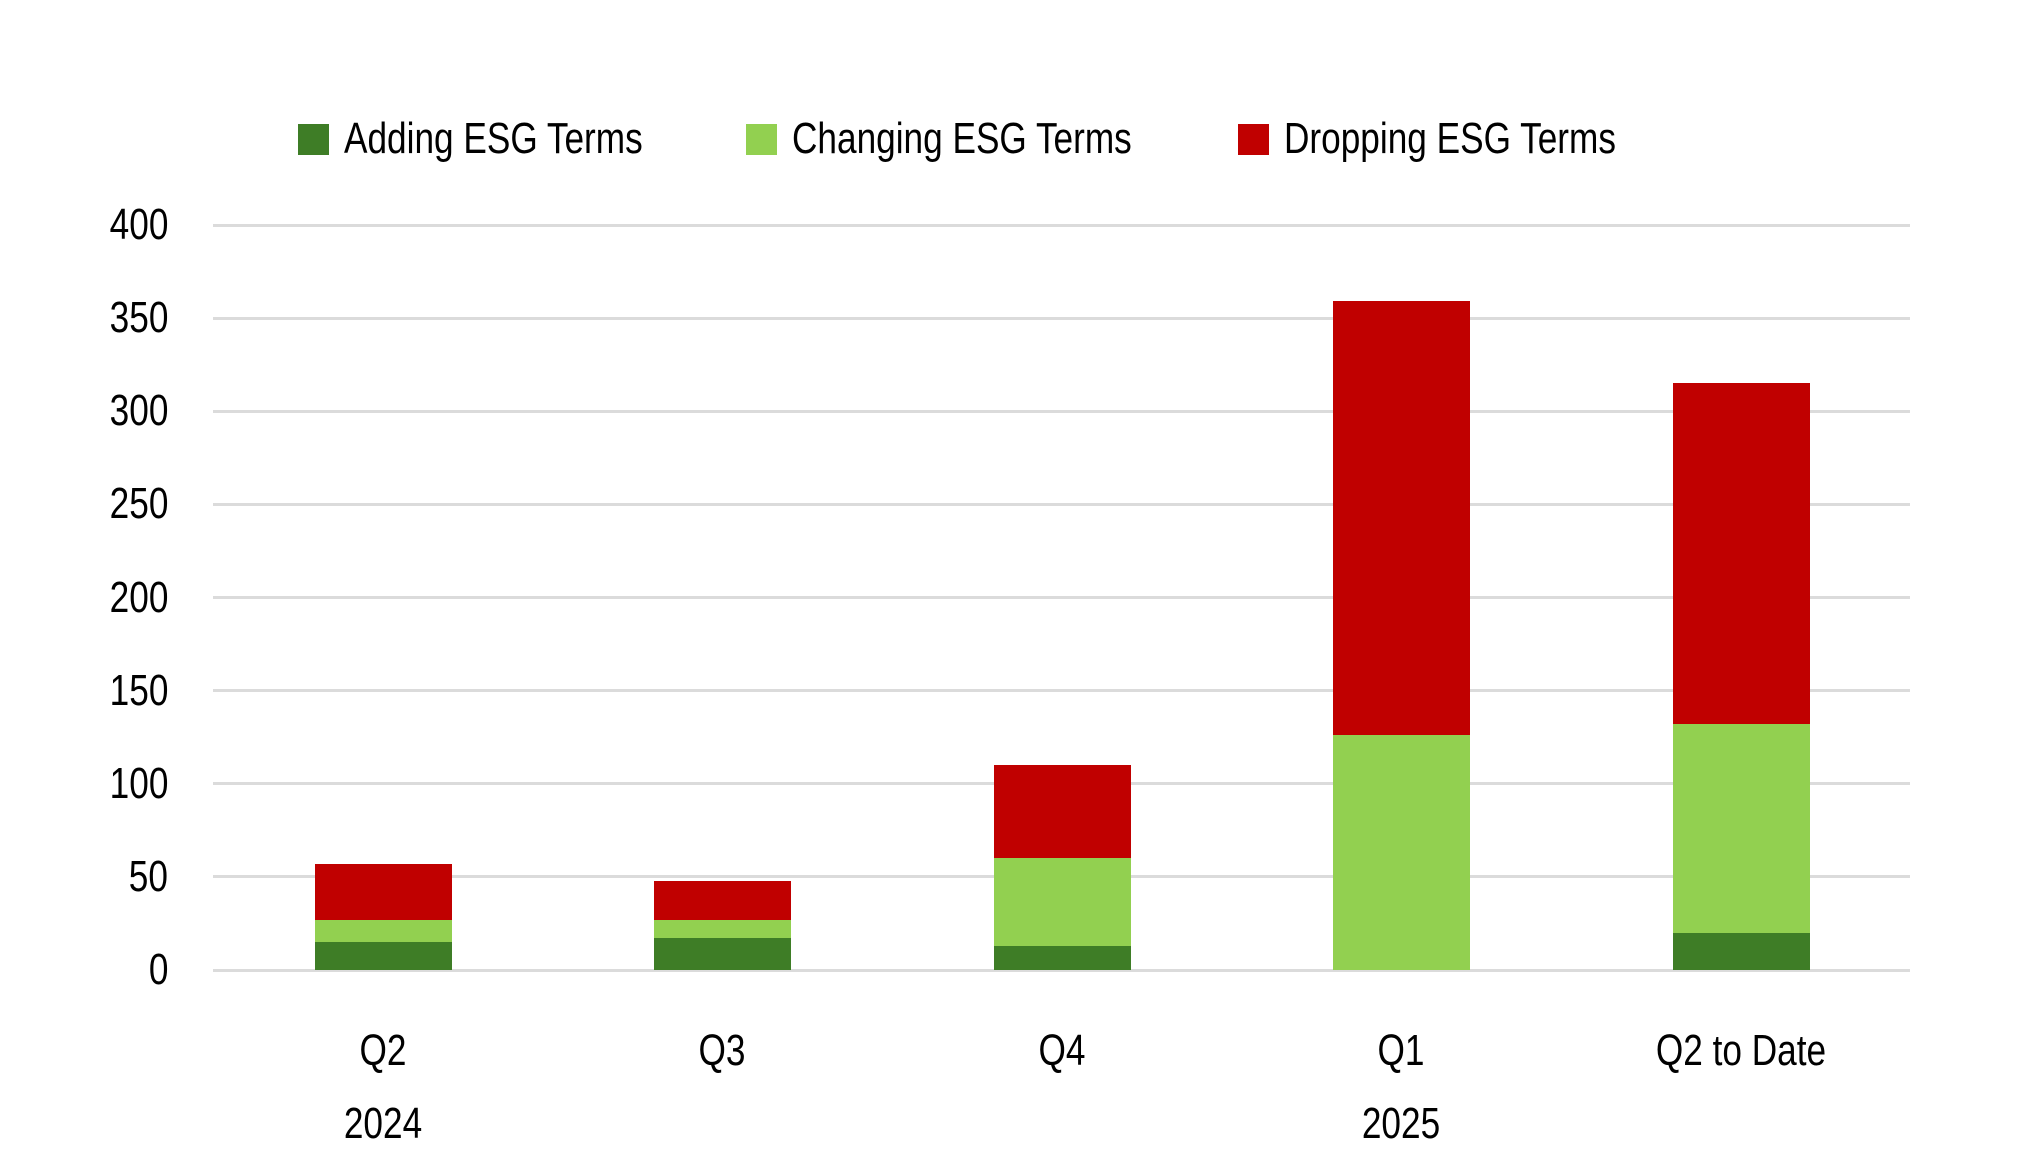  I want to click on x-axis-category-label: Q2 to Date, so click(1741, 1050).